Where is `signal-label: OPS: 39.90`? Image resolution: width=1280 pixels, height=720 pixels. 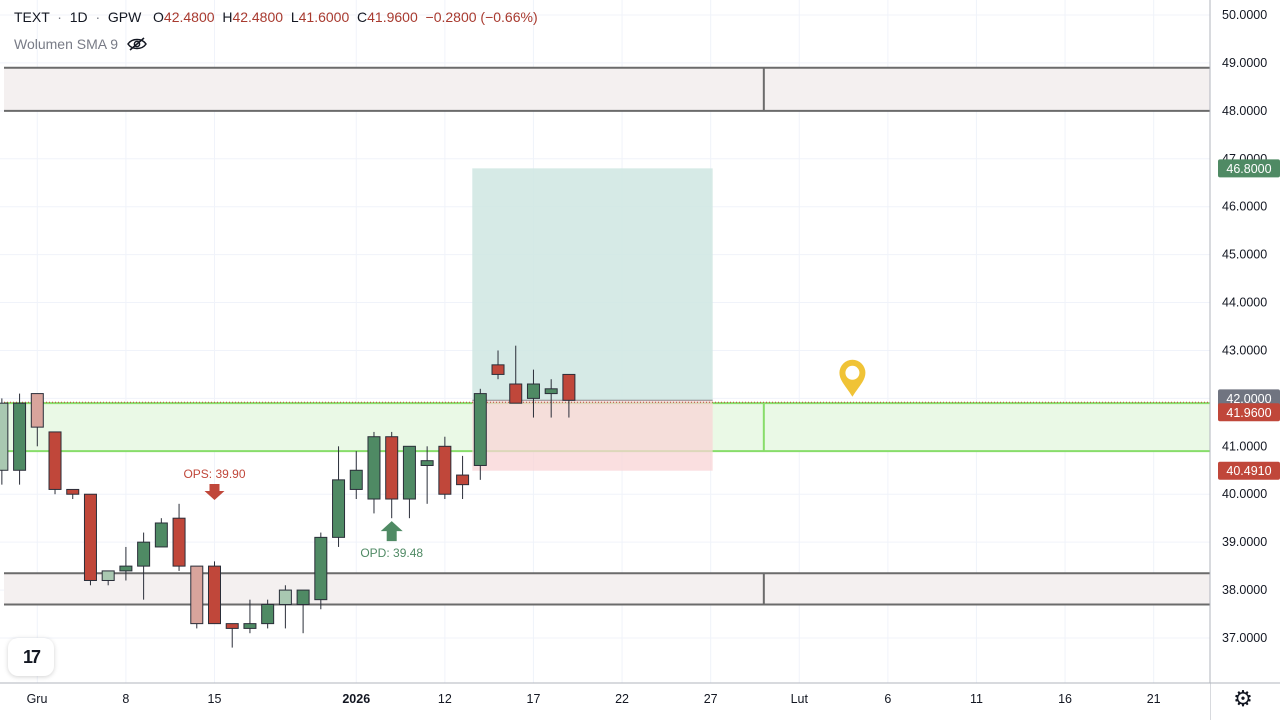 signal-label: OPS: 39.90 is located at coordinates (214, 474).